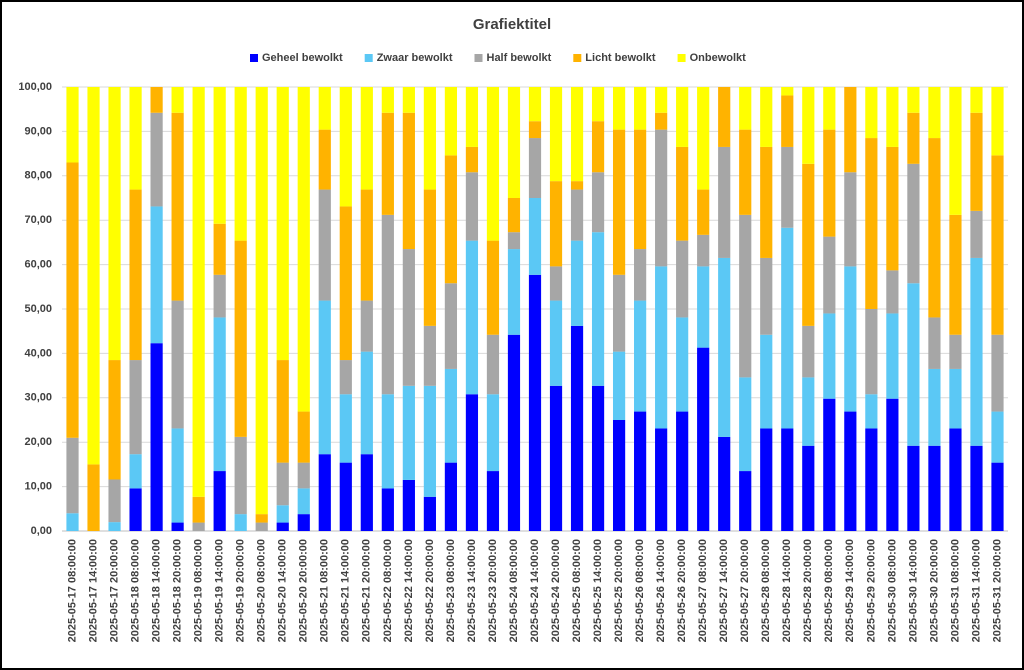 This screenshot has width=1024, height=670. What do you see at coordinates (913, 590) in the screenshot?
I see `x-tick-label: 2025-05-30 14:00:00` at bounding box center [913, 590].